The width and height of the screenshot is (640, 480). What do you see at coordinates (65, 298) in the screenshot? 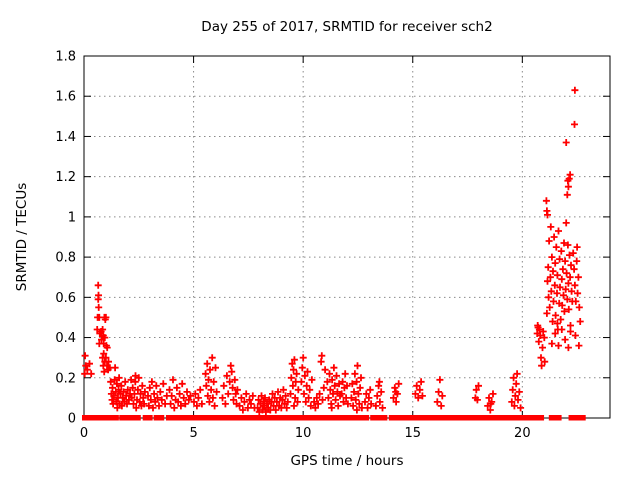
I see `y-tick-label: 0.6` at bounding box center [65, 298].